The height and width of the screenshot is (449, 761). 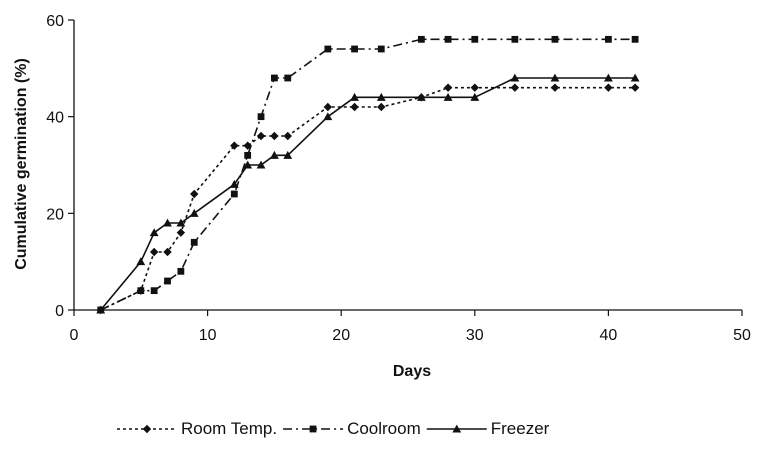 I want to click on legend-label: Room Temp., so click(x=229, y=428).